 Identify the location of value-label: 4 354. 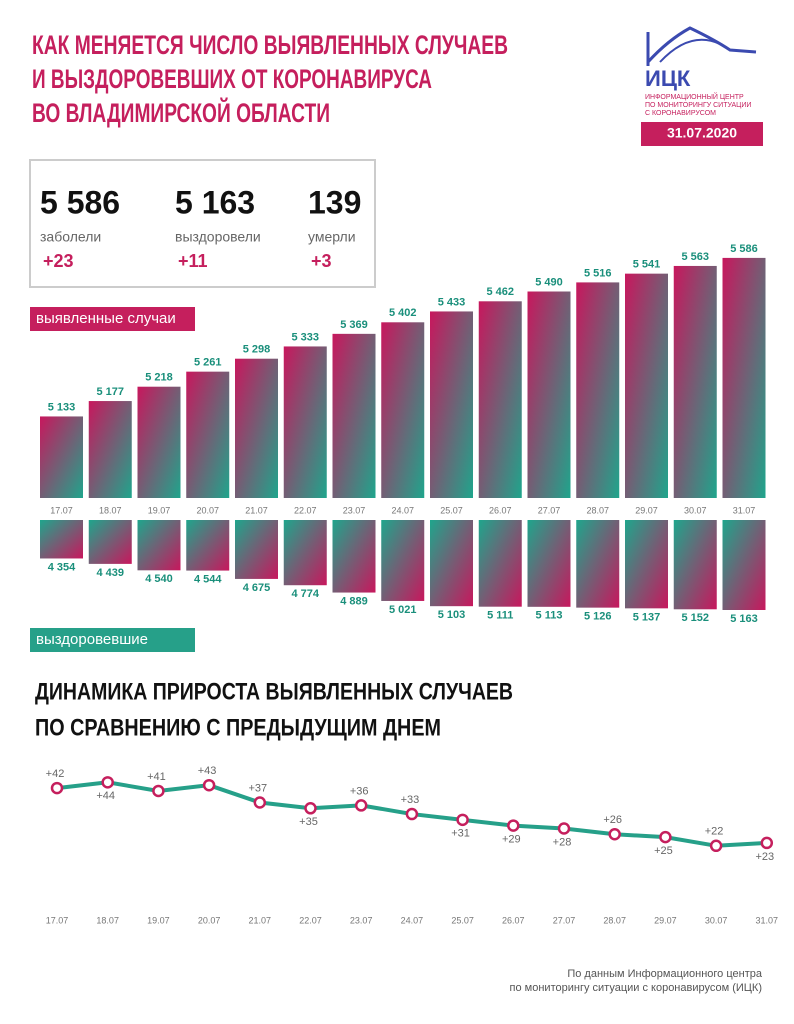
(62, 567).